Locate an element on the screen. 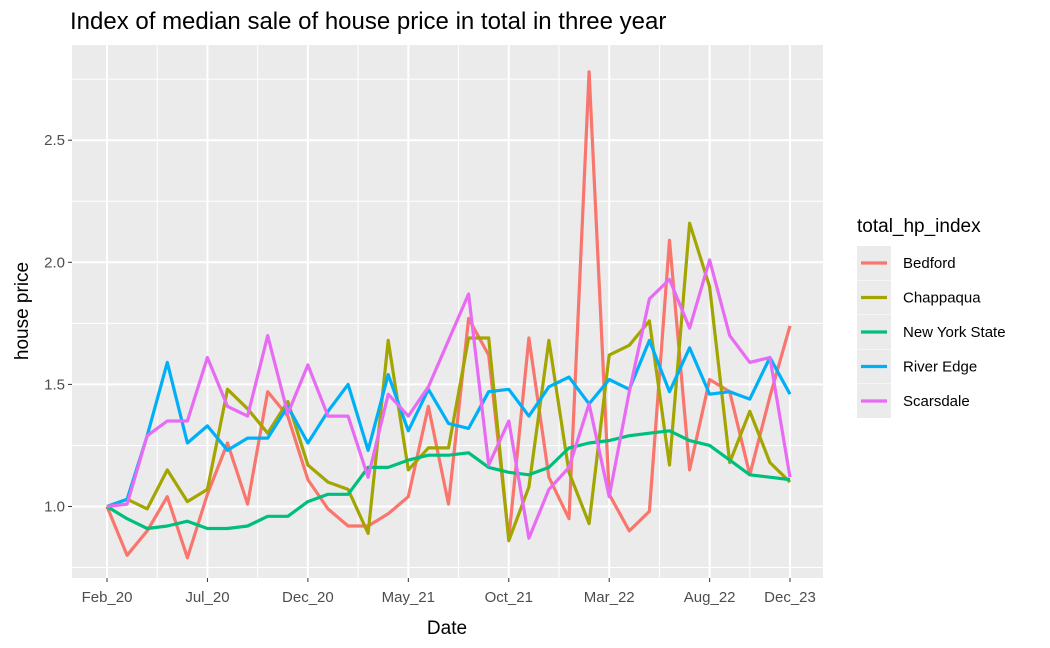 The height and width of the screenshot is (648, 1050). x-tick-label: Mar_22 is located at coordinates (609, 597).